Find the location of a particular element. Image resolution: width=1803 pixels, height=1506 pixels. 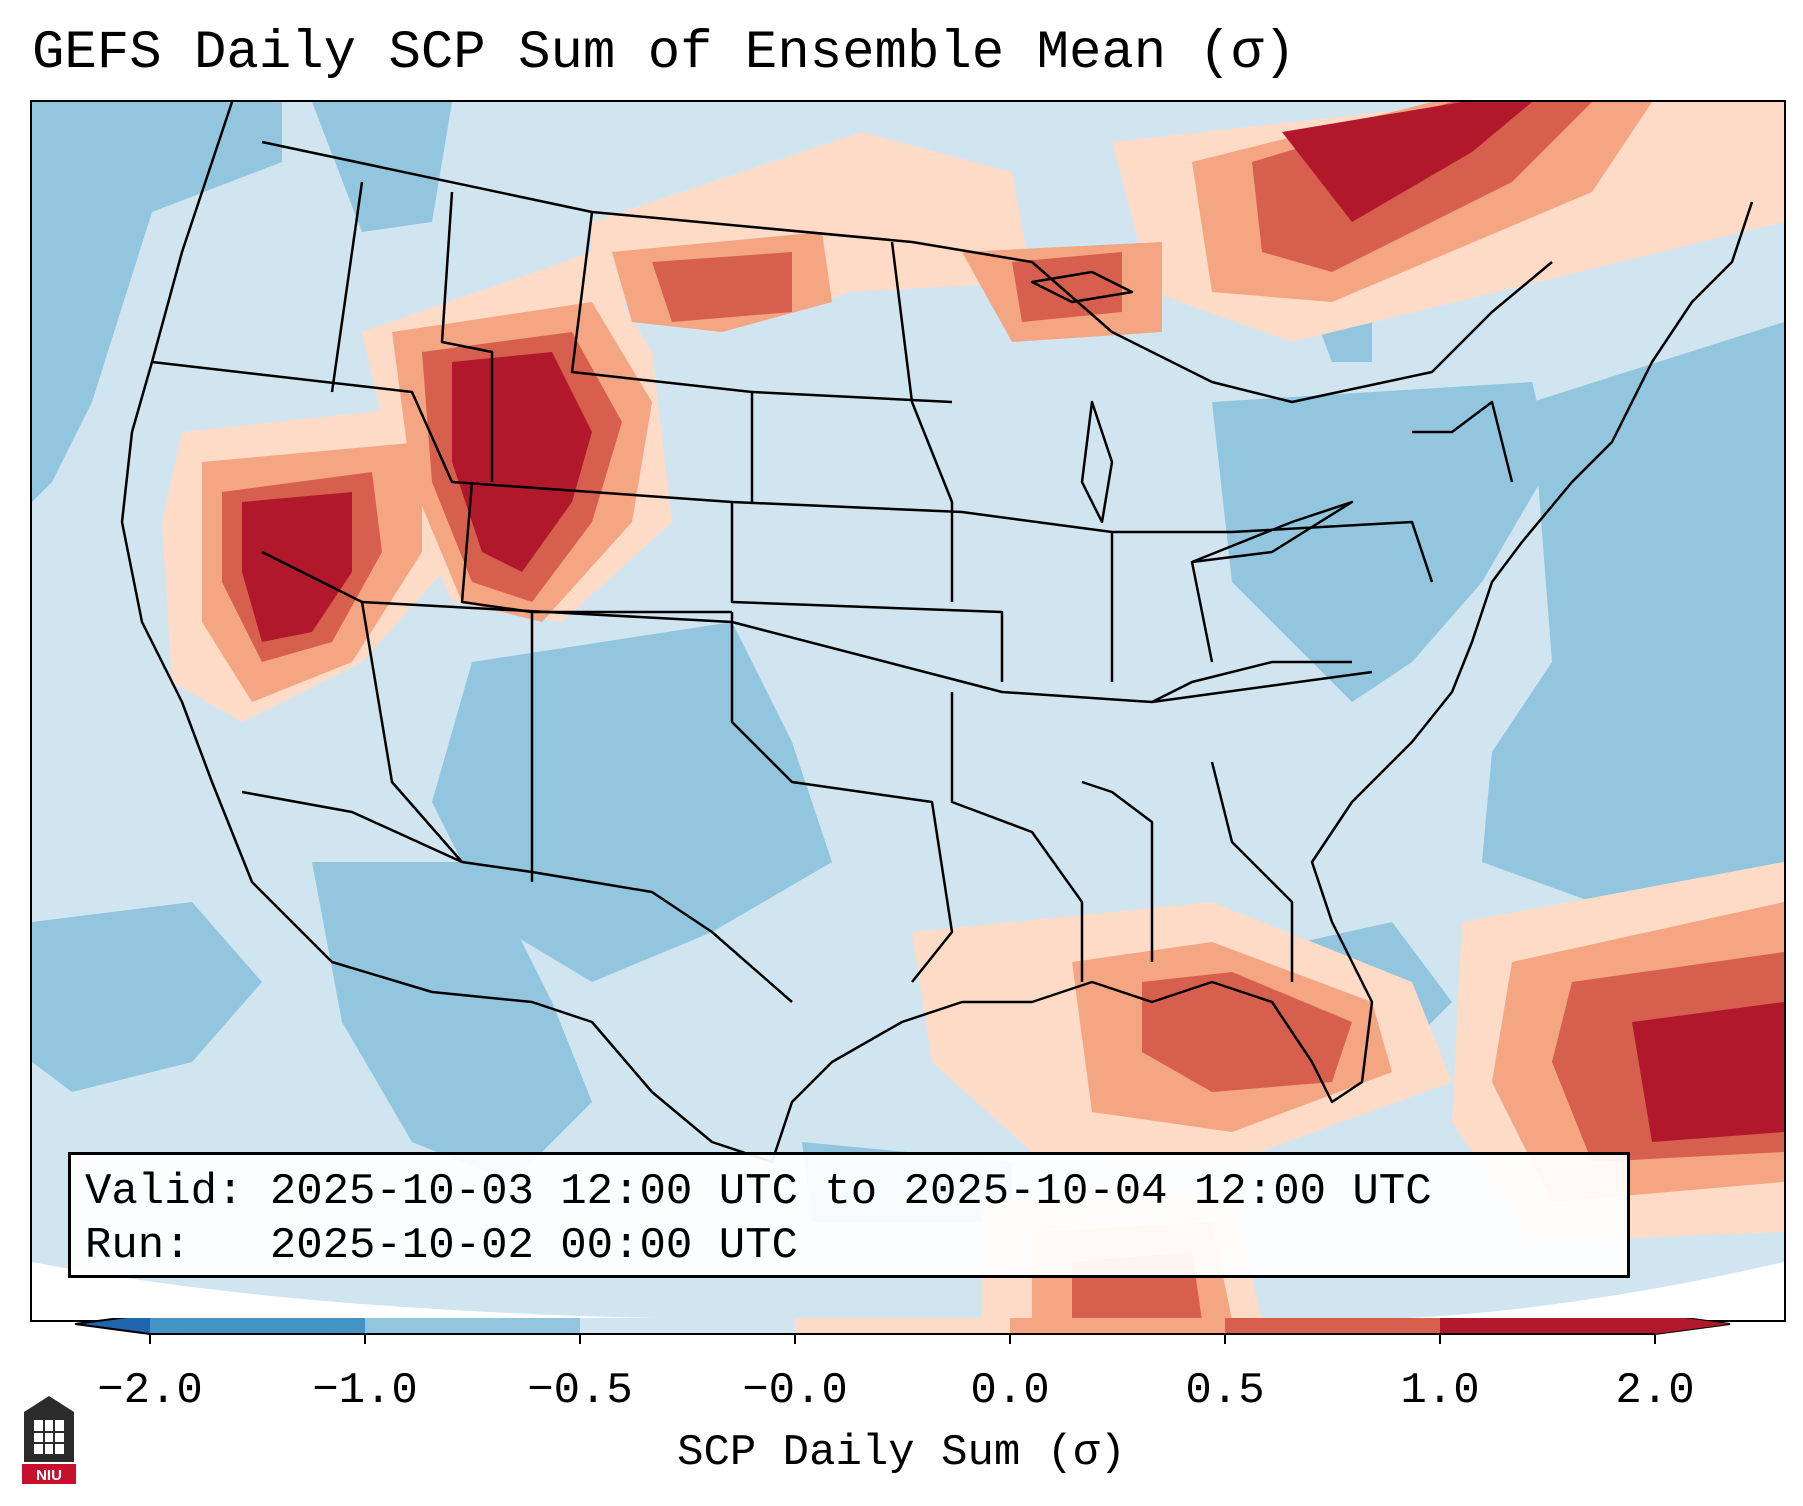

run-time-text: Run: 2025-10-02 00:00 UTC is located at coordinates (441, 1246).